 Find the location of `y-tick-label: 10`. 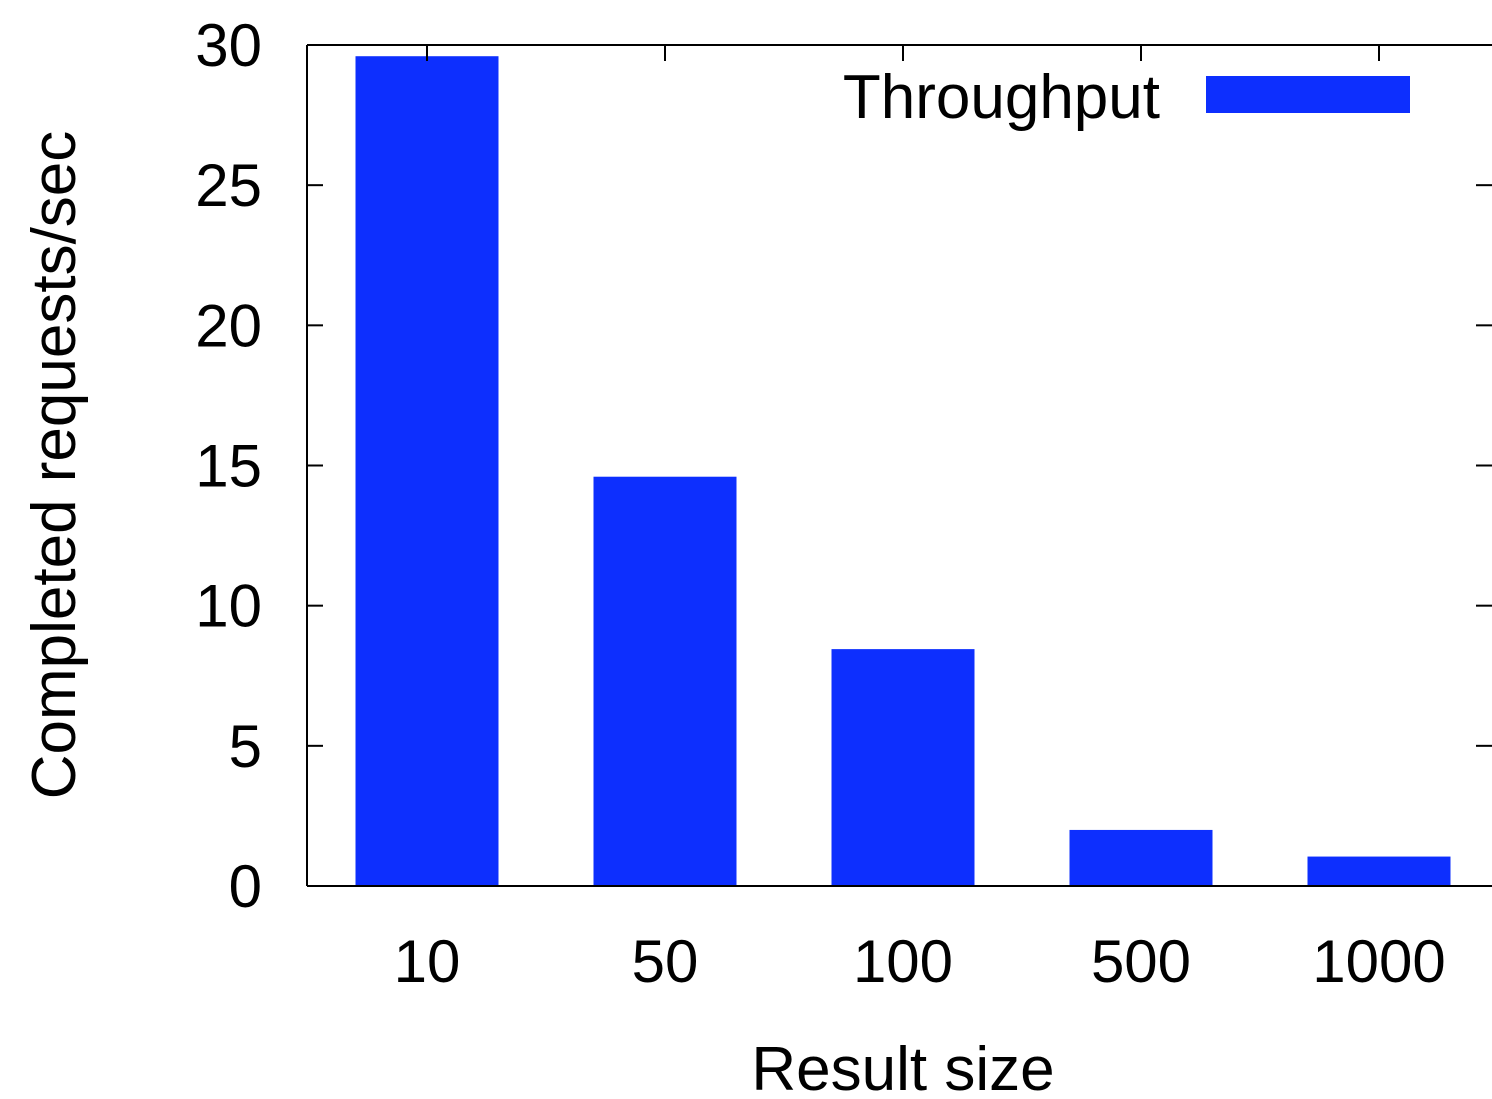

y-tick-label: 10 is located at coordinates (228, 606).